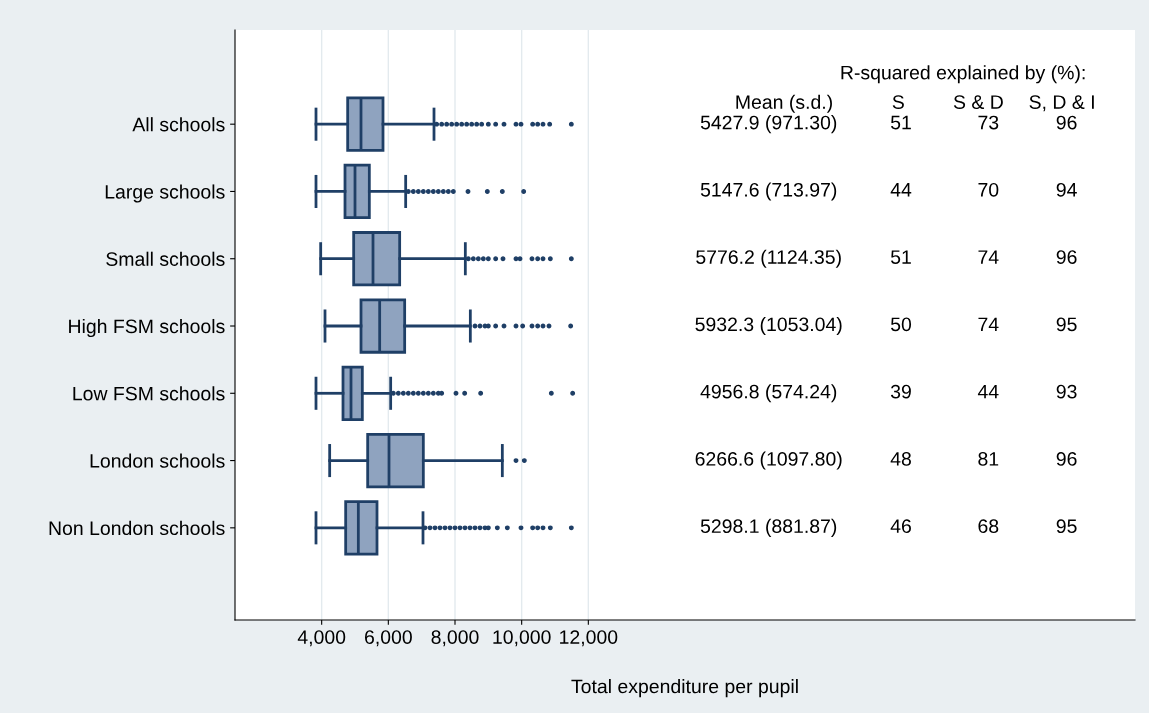 The width and height of the screenshot is (1149, 713). I want to click on annotation: 5147.6 (713.97), so click(768, 191).